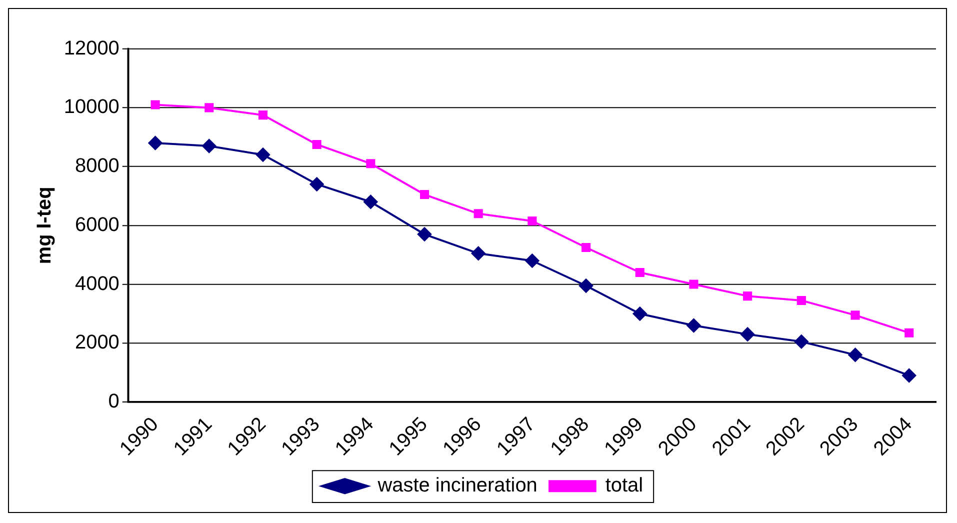 Image resolution: width=957 pixels, height=523 pixels. Describe the element at coordinates (457, 485) in the screenshot. I see `legend-label: waste incineration` at that location.